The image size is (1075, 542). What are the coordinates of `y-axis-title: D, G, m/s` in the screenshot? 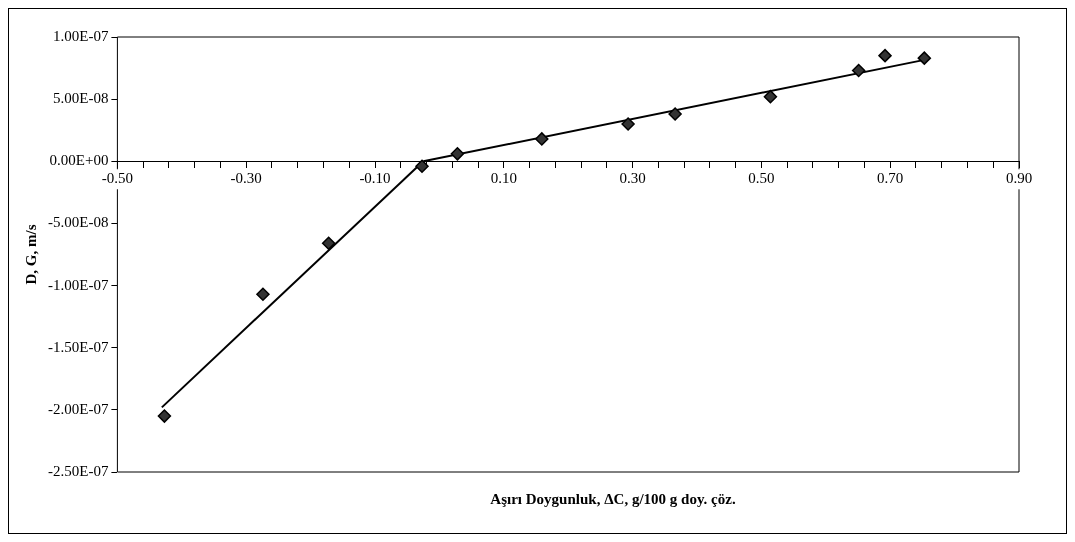 It's located at (30, 254).